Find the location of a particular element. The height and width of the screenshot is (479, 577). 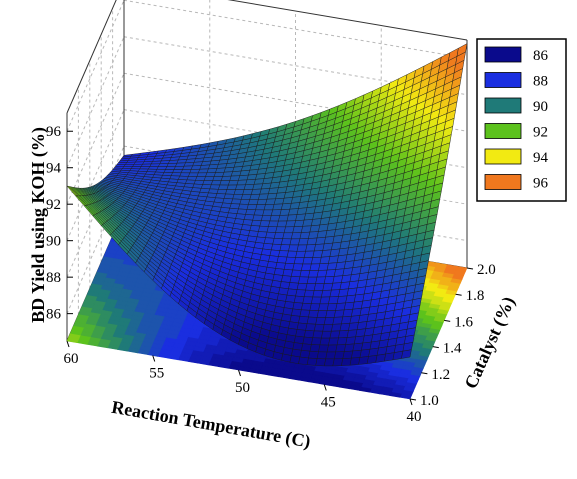

z-tick-label: 88 is located at coordinates (53, 278).